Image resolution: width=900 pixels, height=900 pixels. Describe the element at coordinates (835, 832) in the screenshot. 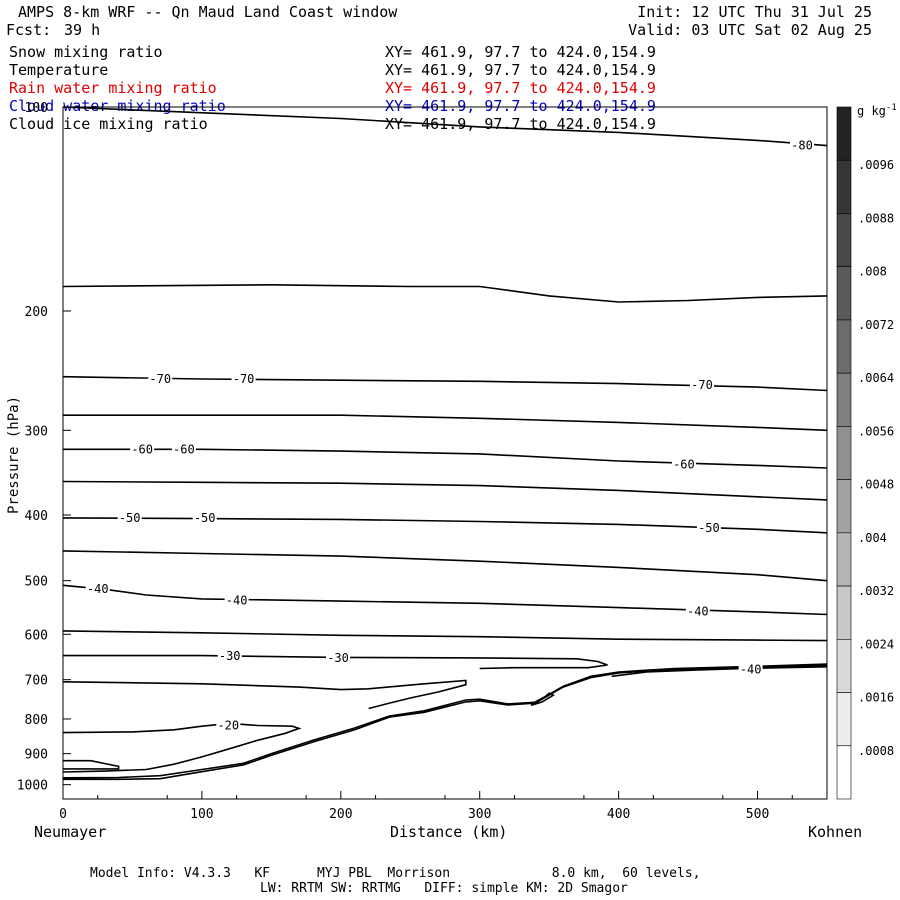

I see `end-location-label: Kohnen` at that location.